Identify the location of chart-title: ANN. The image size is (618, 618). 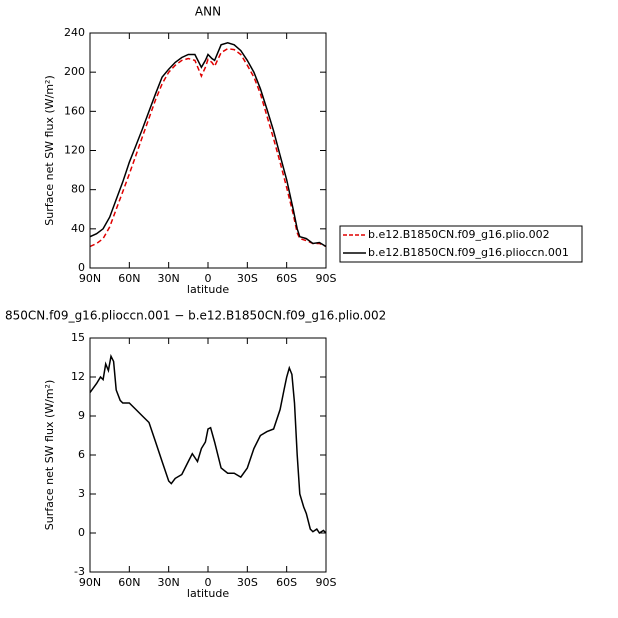
(208, 12).